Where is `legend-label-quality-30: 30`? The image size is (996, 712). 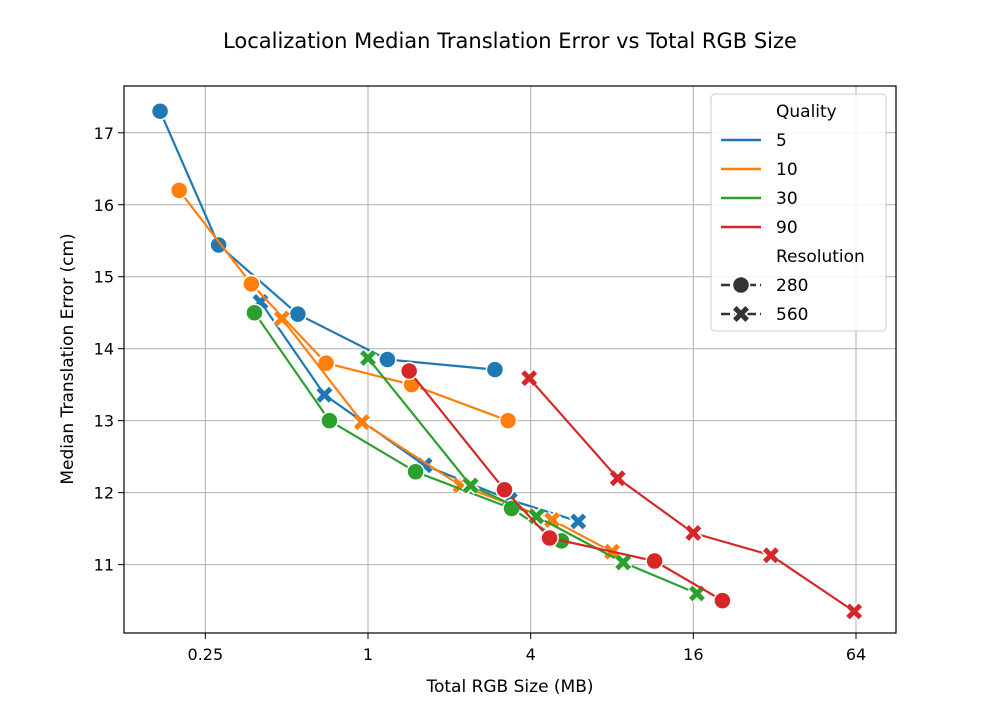
legend-label-quality-30: 30 is located at coordinates (787, 199).